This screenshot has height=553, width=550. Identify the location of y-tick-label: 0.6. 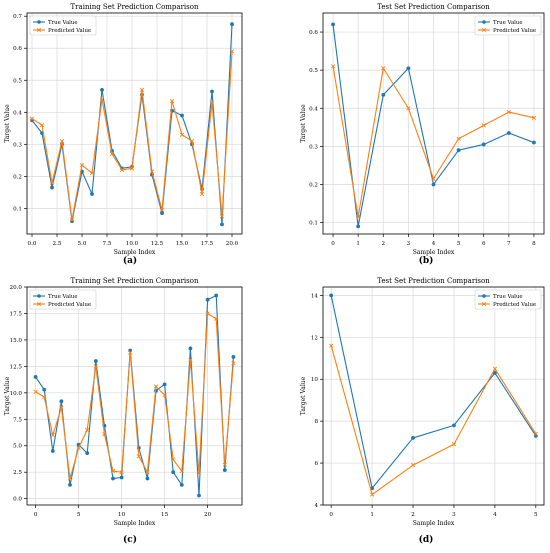
(313, 33).